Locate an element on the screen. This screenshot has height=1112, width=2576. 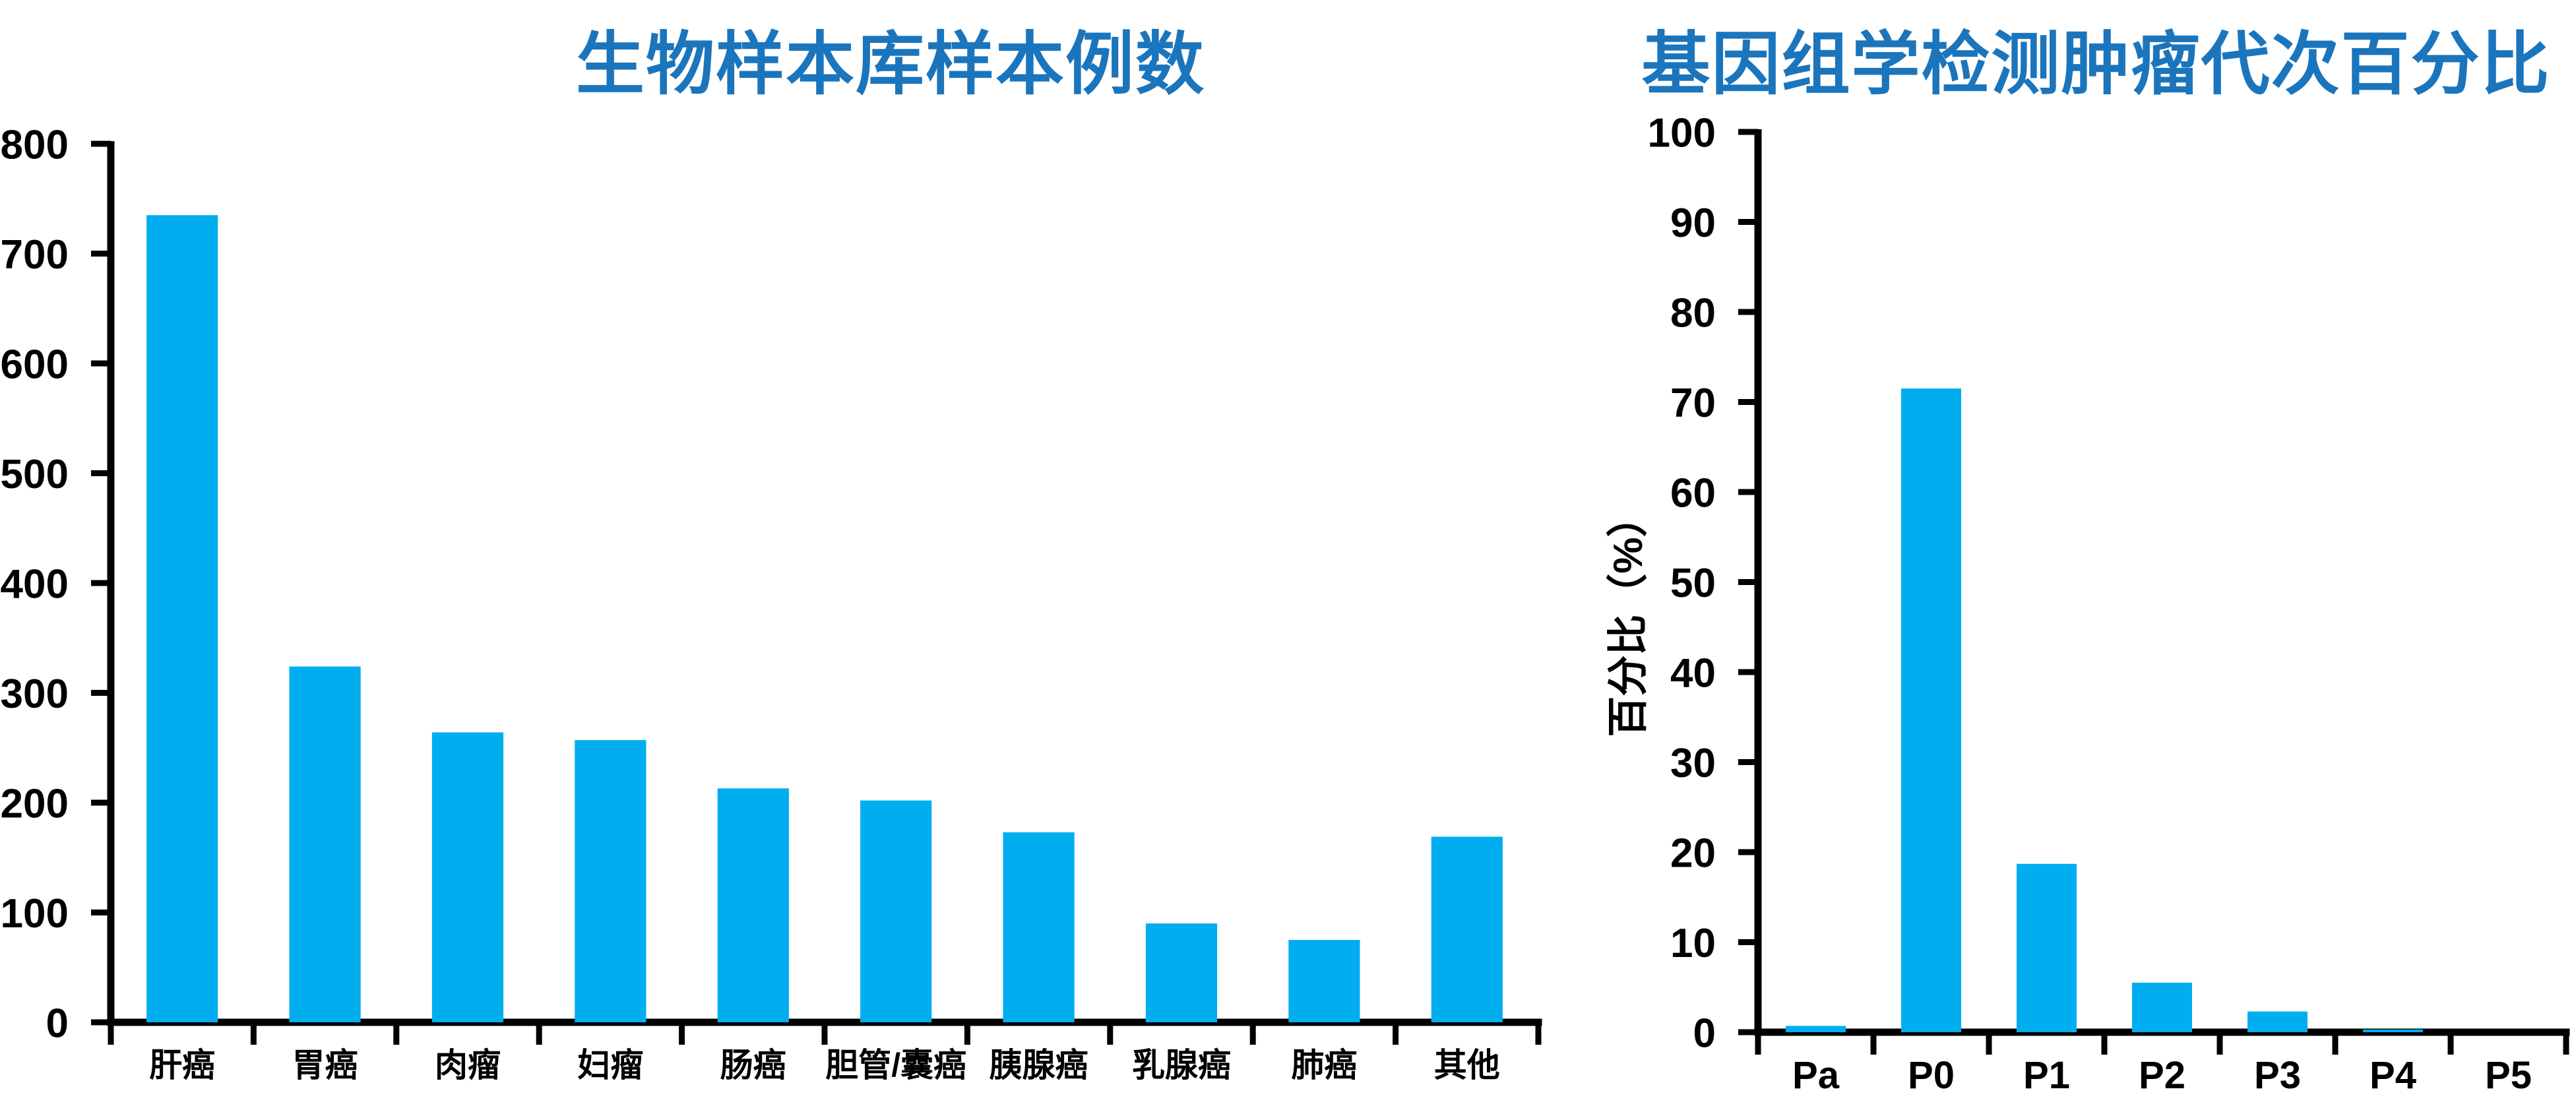
x-tick-label: P4 is located at coordinates (2393, 1075).